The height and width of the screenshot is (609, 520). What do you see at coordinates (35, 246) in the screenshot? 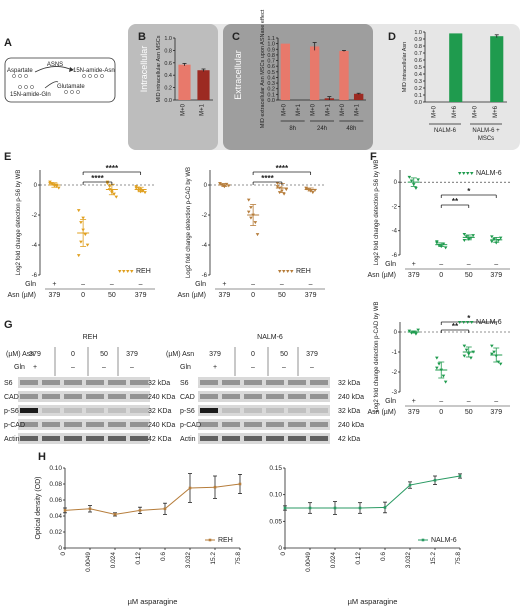
I see `y-tick-label: -4` at bounding box center [35, 246].